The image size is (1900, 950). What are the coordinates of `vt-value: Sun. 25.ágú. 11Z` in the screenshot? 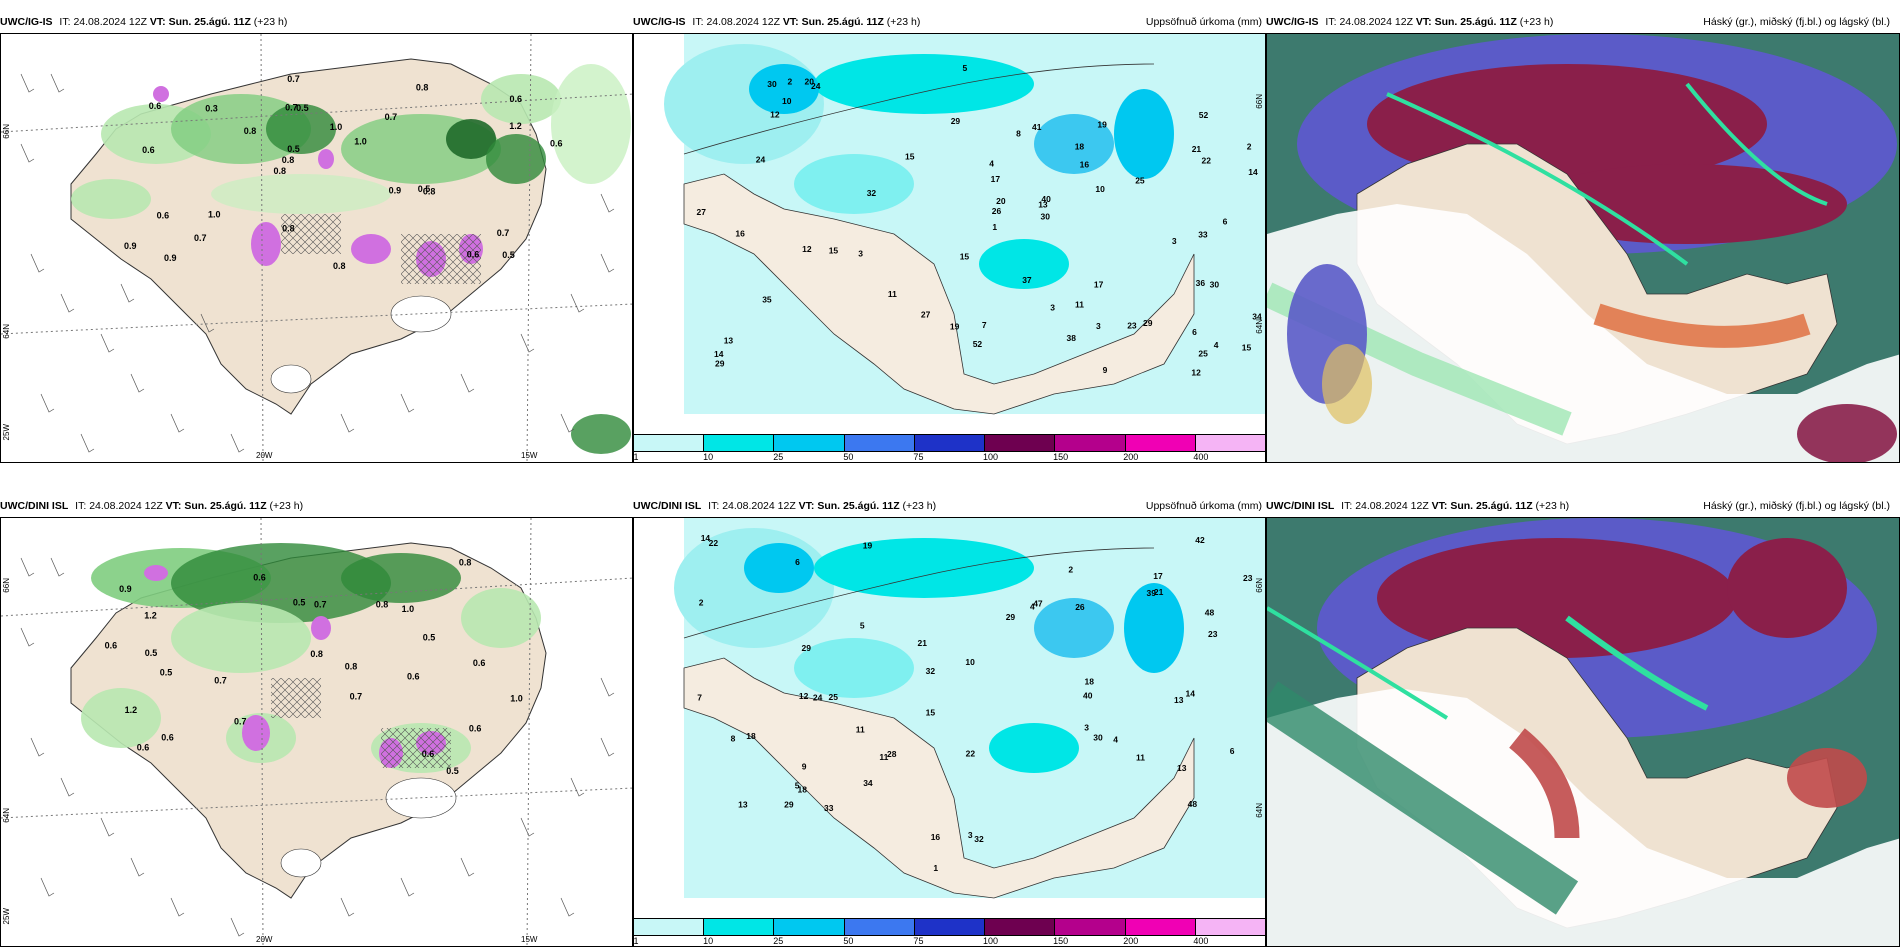 It's located at (858, 506).